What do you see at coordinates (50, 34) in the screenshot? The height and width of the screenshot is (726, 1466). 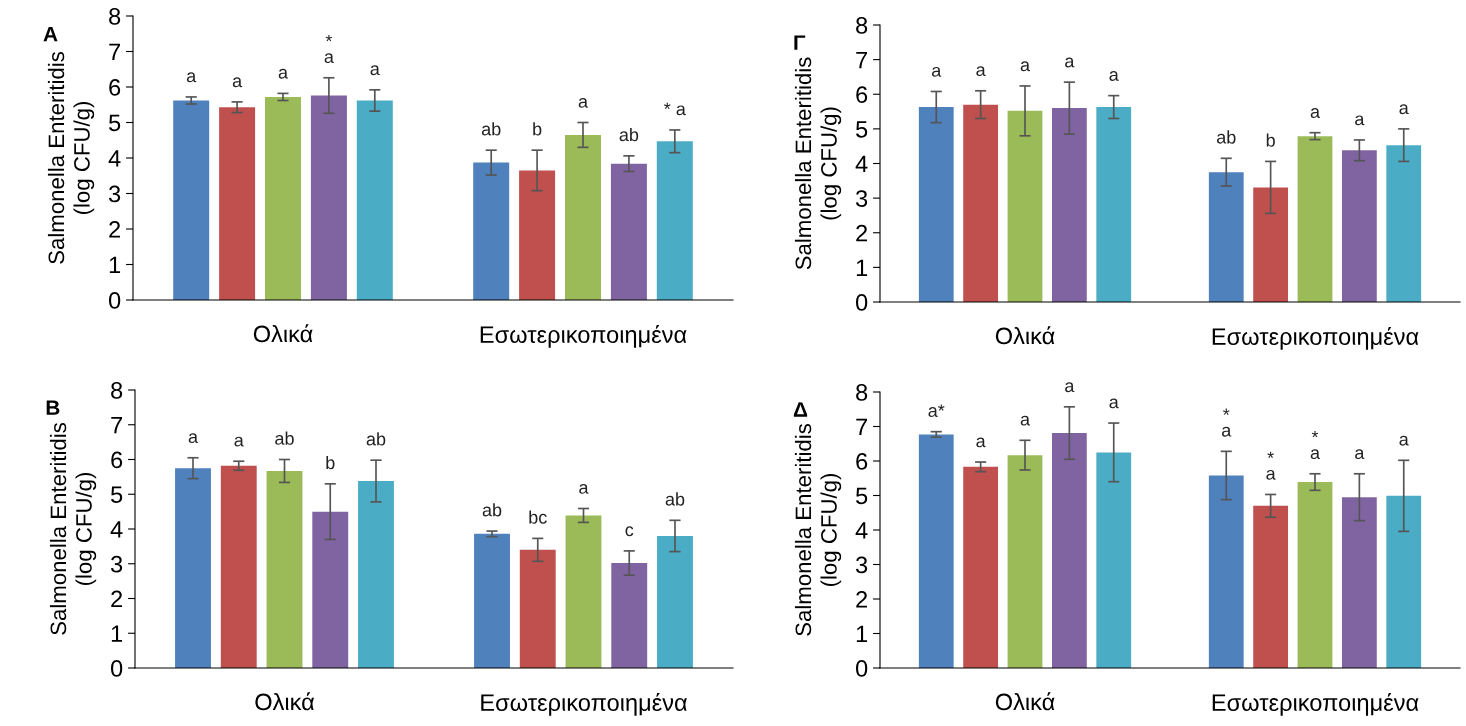 I see `chart-title: A` at bounding box center [50, 34].